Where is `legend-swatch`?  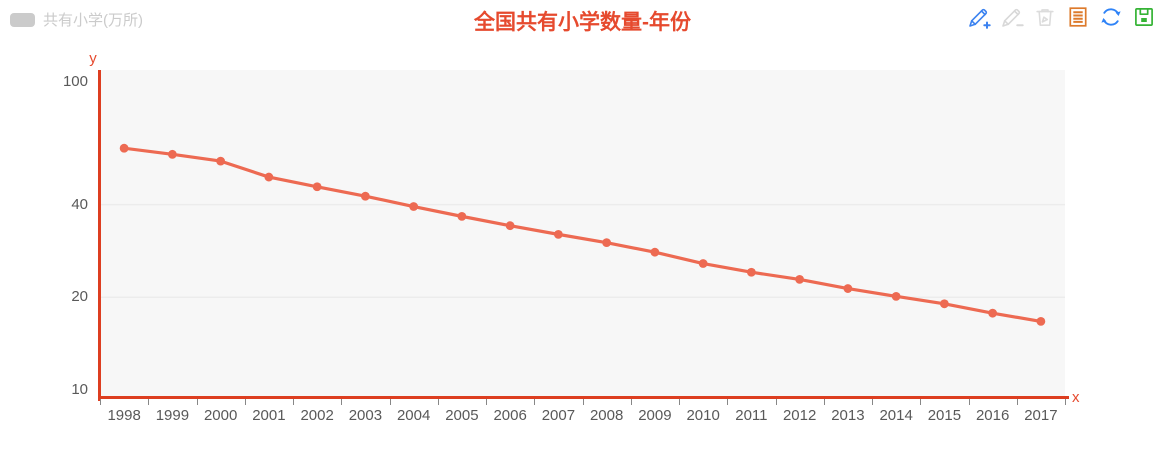
legend-swatch is located at coordinates (22, 19).